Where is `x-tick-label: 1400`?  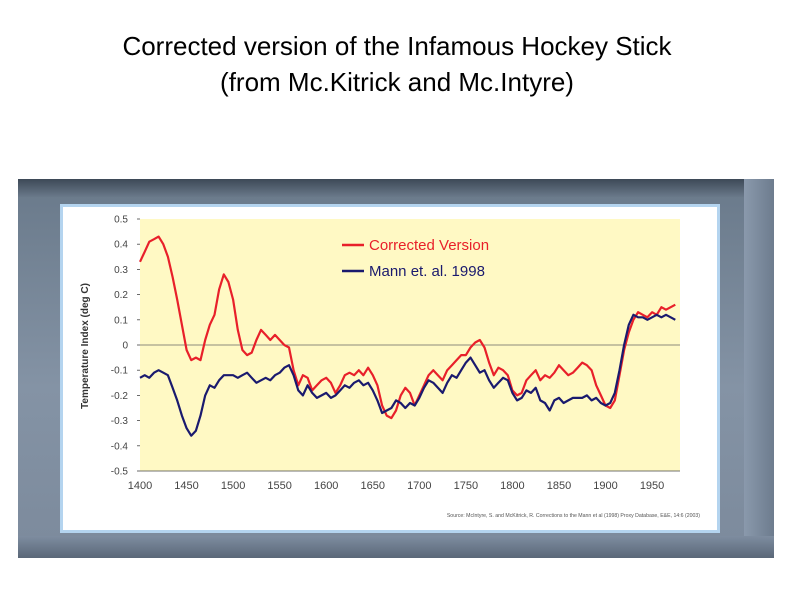 x-tick-label: 1400 is located at coordinates (140, 486).